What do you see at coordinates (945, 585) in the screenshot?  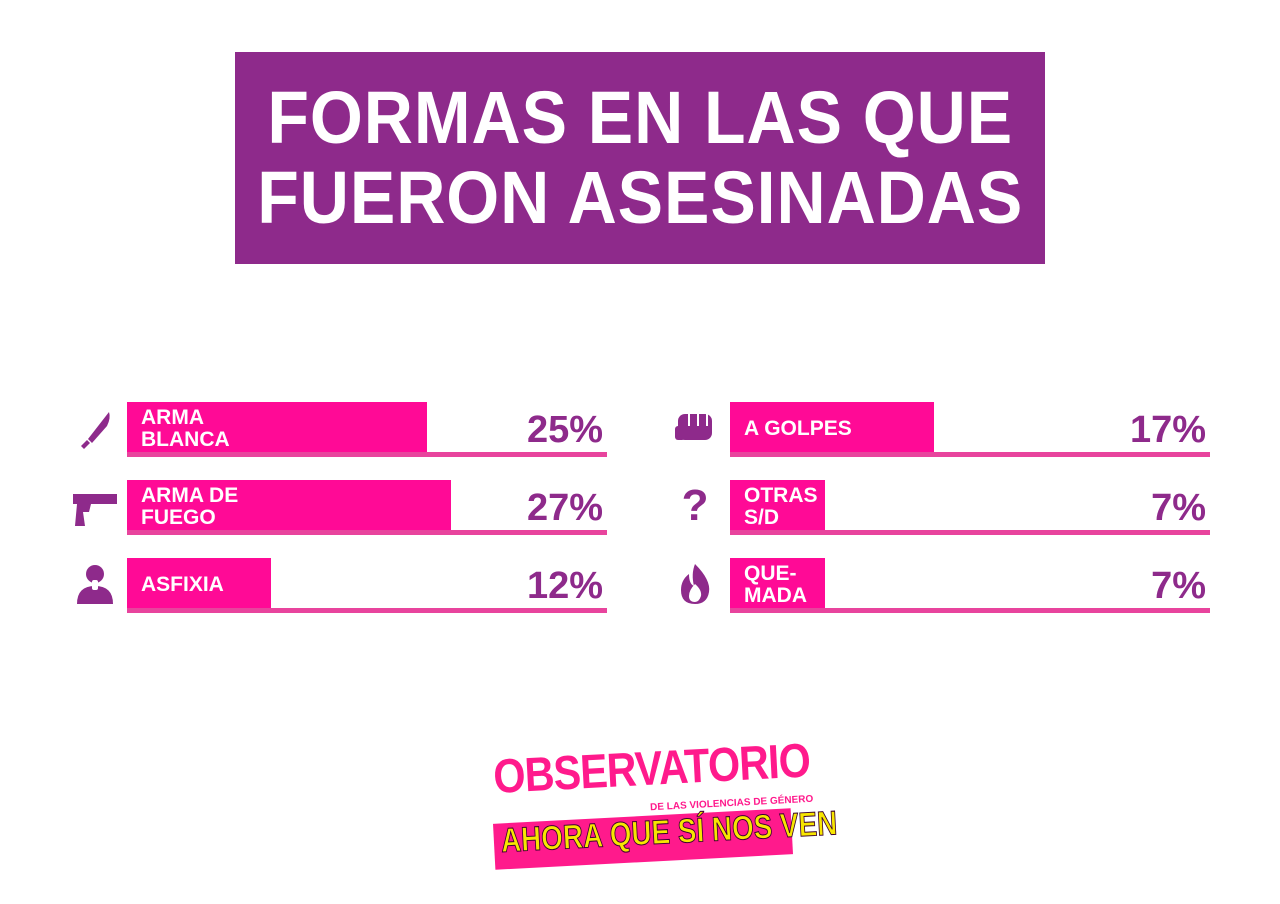 I see `bar-row: QUE-MADA 7%` at bounding box center [945, 585].